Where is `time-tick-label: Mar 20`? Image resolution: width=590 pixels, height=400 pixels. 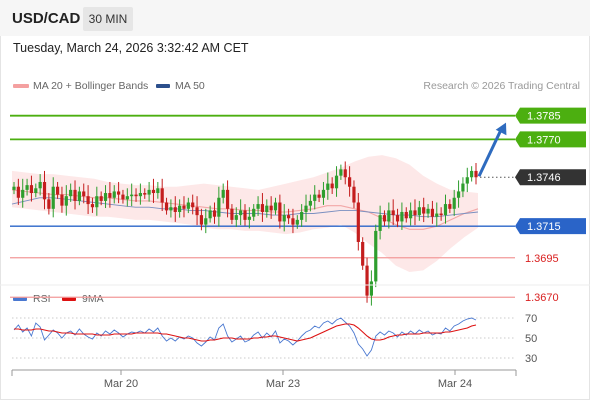 time-tick-label: Mar 20 is located at coordinates (121, 384).